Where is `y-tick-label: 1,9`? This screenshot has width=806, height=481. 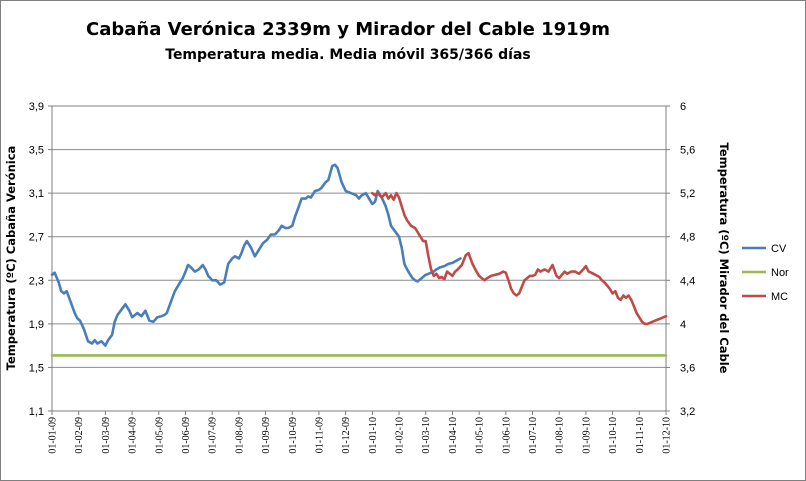
y-tick-label: 1,9 is located at coordinates (36, 325).